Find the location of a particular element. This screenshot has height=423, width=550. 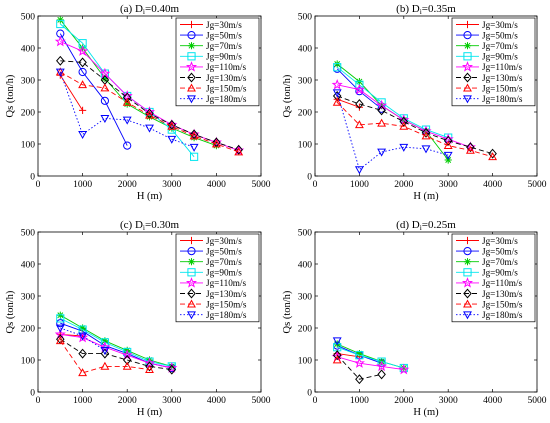

chart-title-main: (d) D is located at coordinates (408, 225).